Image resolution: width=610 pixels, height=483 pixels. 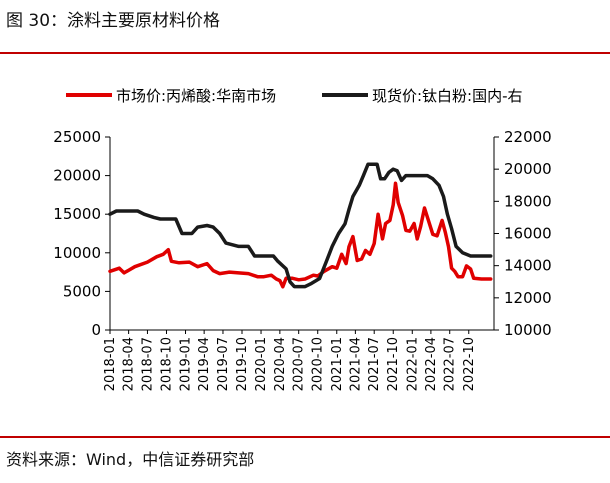 I want to click on x-tick-label: 2020-10, so click(x=318, y=364).